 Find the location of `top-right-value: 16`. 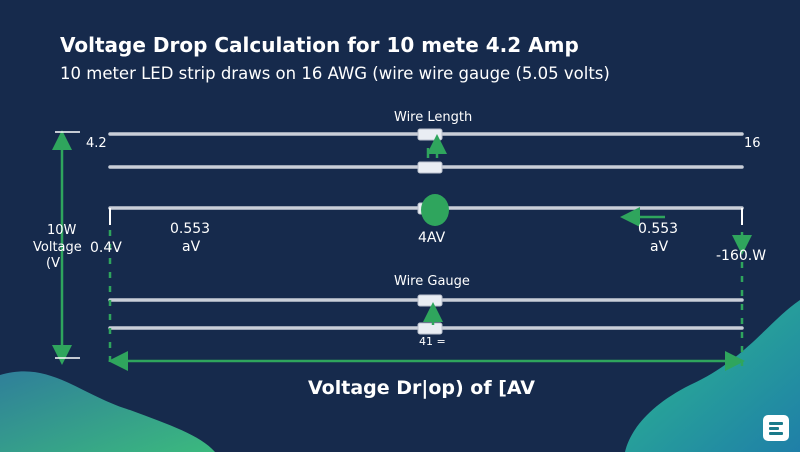

top-right-value: 16 is located at coordinates (752, 143).